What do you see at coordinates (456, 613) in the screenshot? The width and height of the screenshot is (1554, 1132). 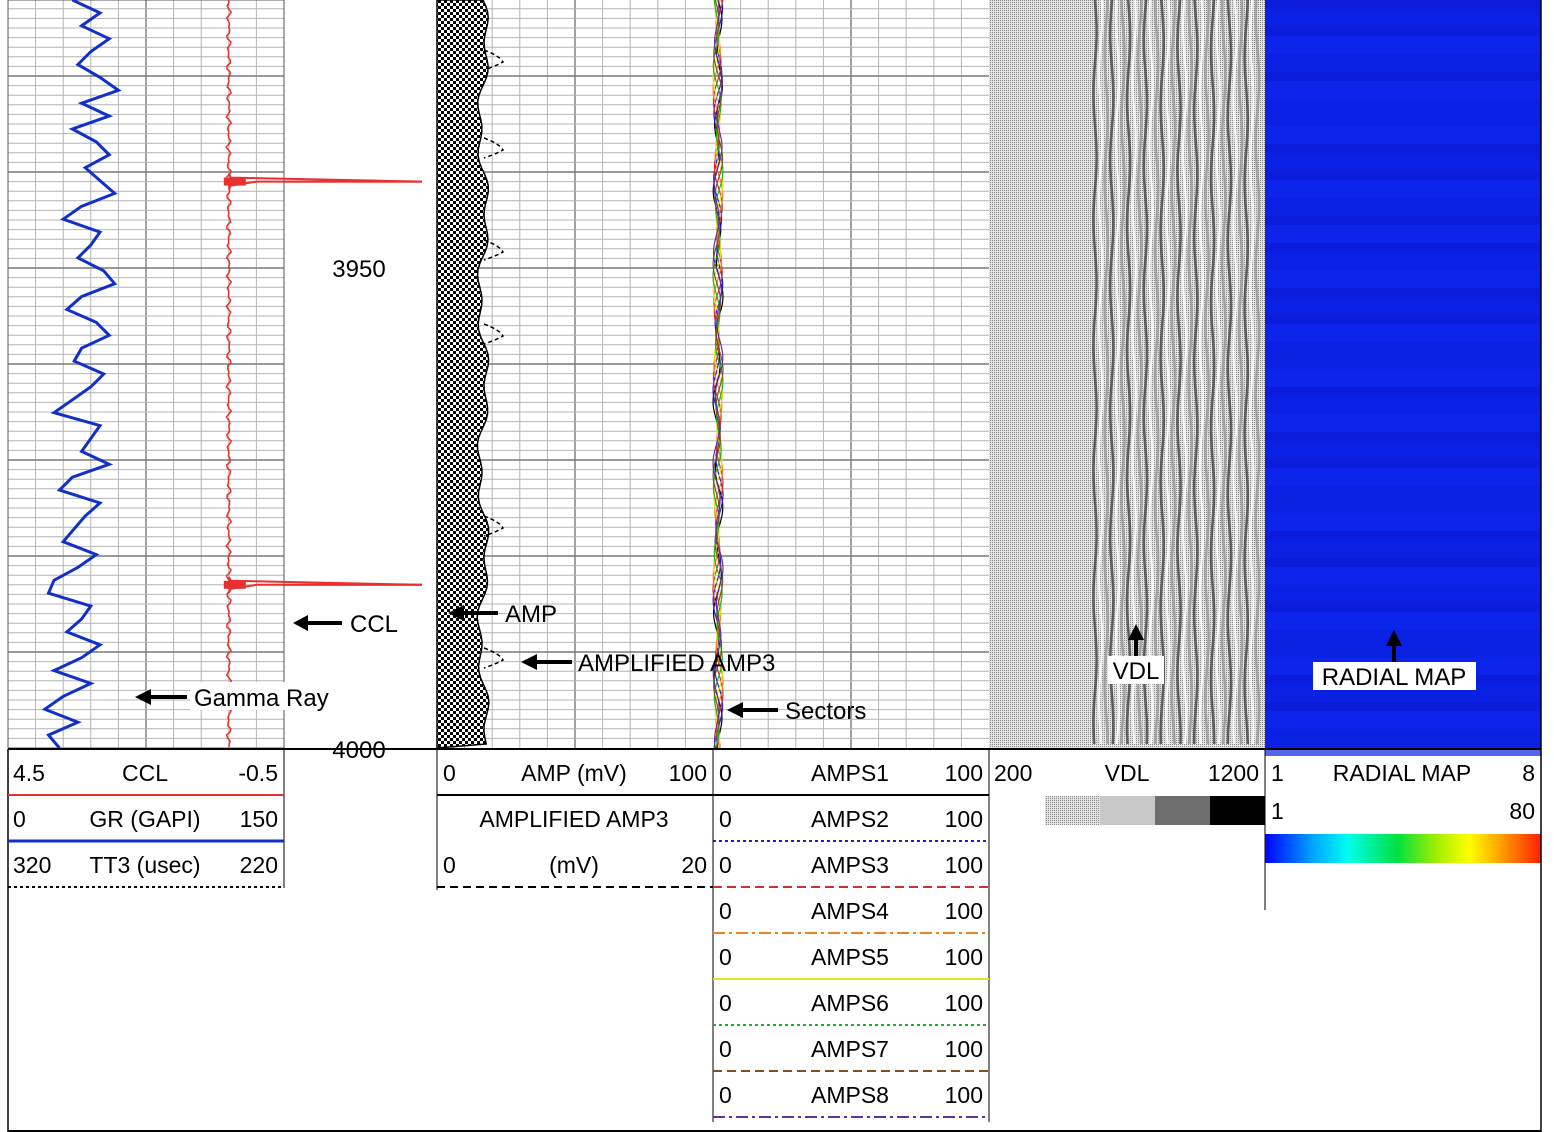 I see `amp-arrow-head` at bounding box center [456, 613].